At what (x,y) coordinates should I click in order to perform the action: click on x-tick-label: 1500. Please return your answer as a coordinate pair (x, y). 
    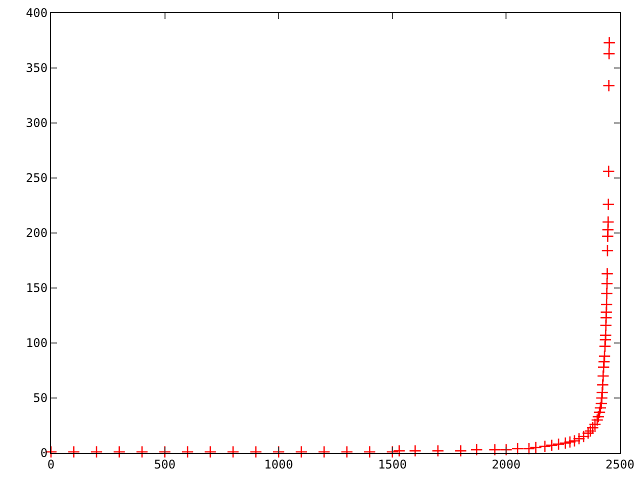
    Looking at the image, I should click on (392, 464).